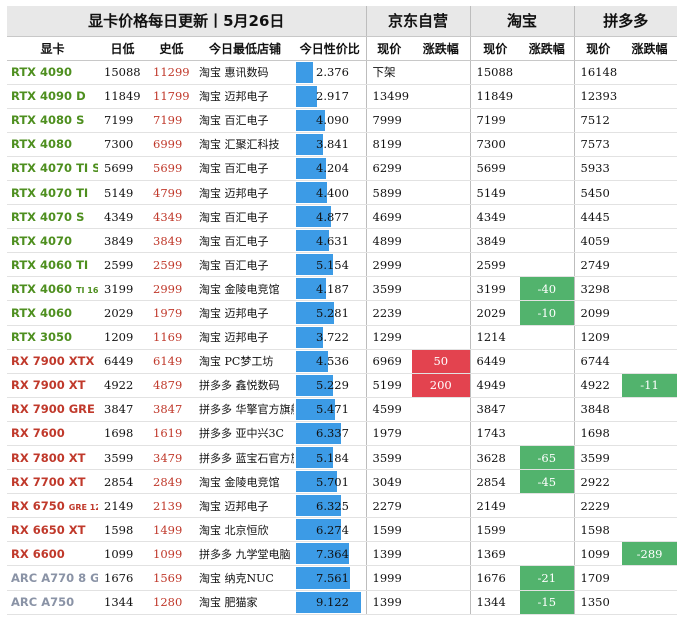 Image resolution: width=680 pixels, height=621 pixels. Describe the element at coordinates (122, 361) in the screenshot. I see `day-low-price: 6449` at that location.